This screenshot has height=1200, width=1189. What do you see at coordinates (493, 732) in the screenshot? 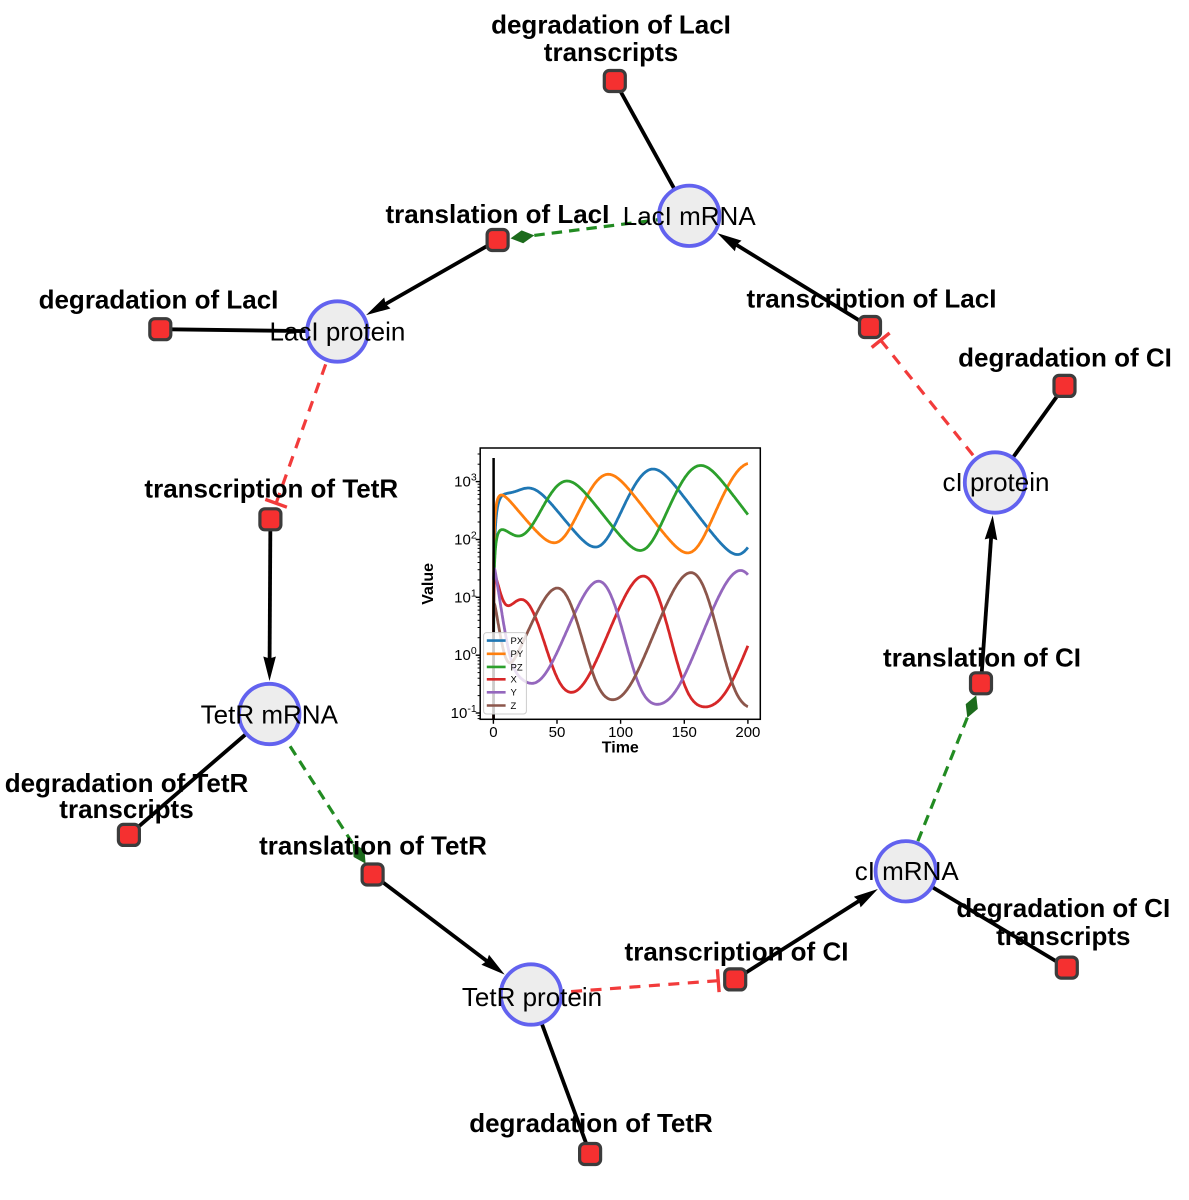
I see `svg-text: 0` at bounding box center [493, 732].